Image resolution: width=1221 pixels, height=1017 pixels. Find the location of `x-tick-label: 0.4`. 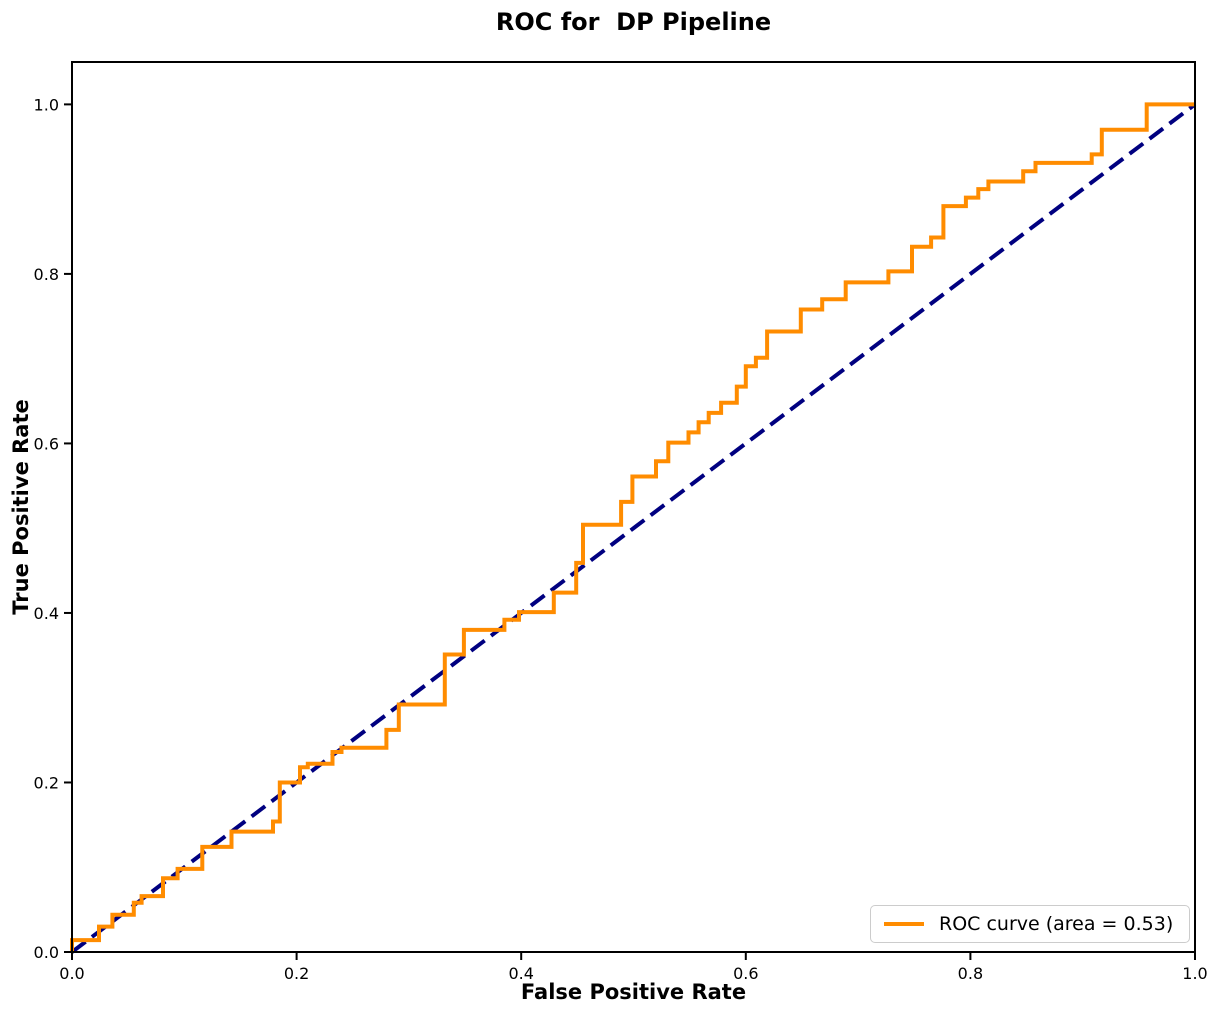

x-tick-label: 0.4 is located at coordinates (520, 973).